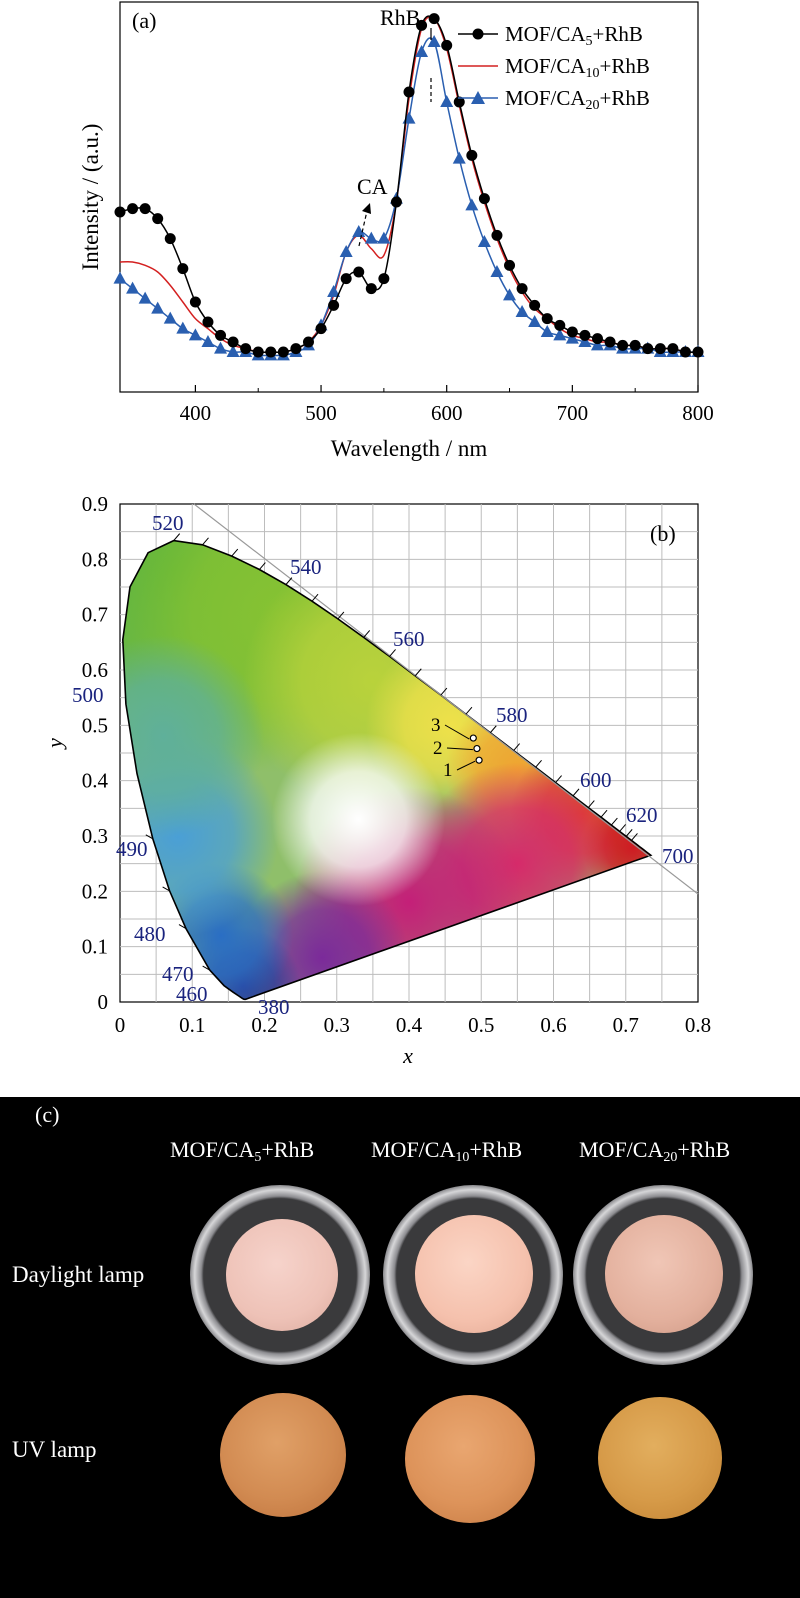 This screenshot has width=800, height=1598. Describe the element at coordinates (436, 725) in the screenshot. I see `sample-point-label-3: 3` at that location.